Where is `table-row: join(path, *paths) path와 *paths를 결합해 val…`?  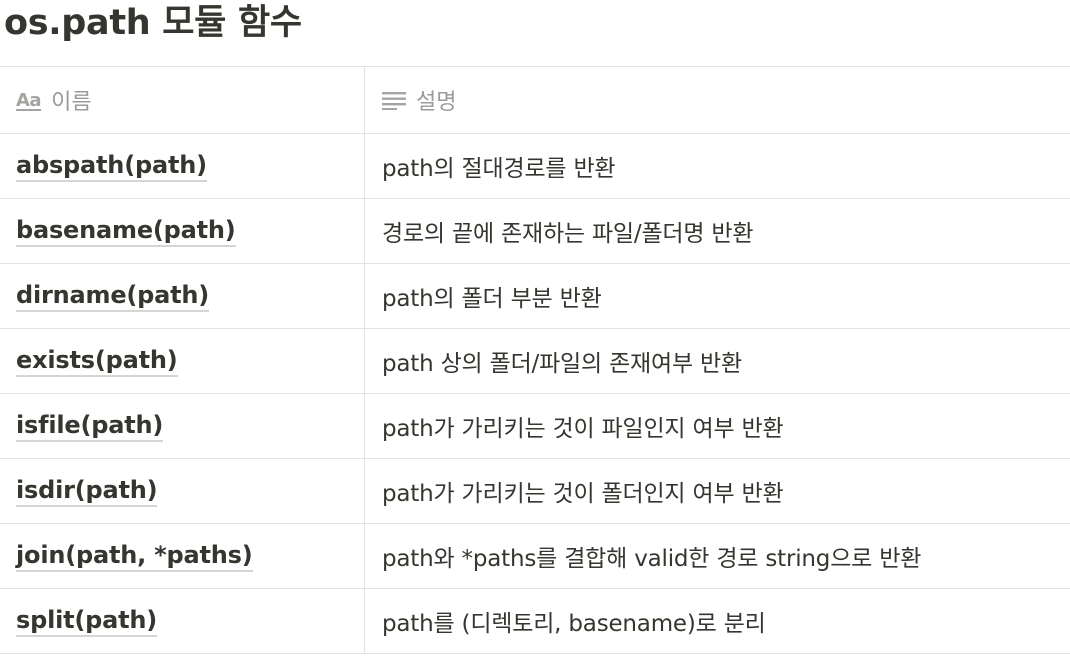
table-row: join(path, *paths) path와 *paths를 결합해 val… is located at coordinates (535, 556).